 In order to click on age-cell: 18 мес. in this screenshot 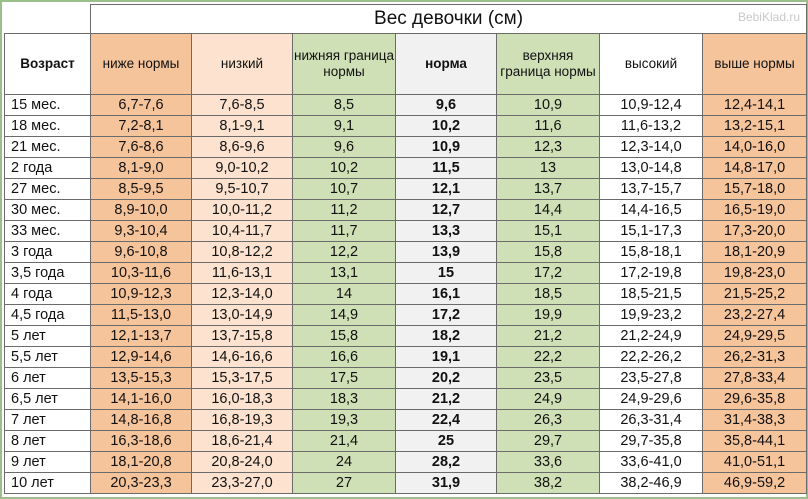, I will do `click(47, 126)`.